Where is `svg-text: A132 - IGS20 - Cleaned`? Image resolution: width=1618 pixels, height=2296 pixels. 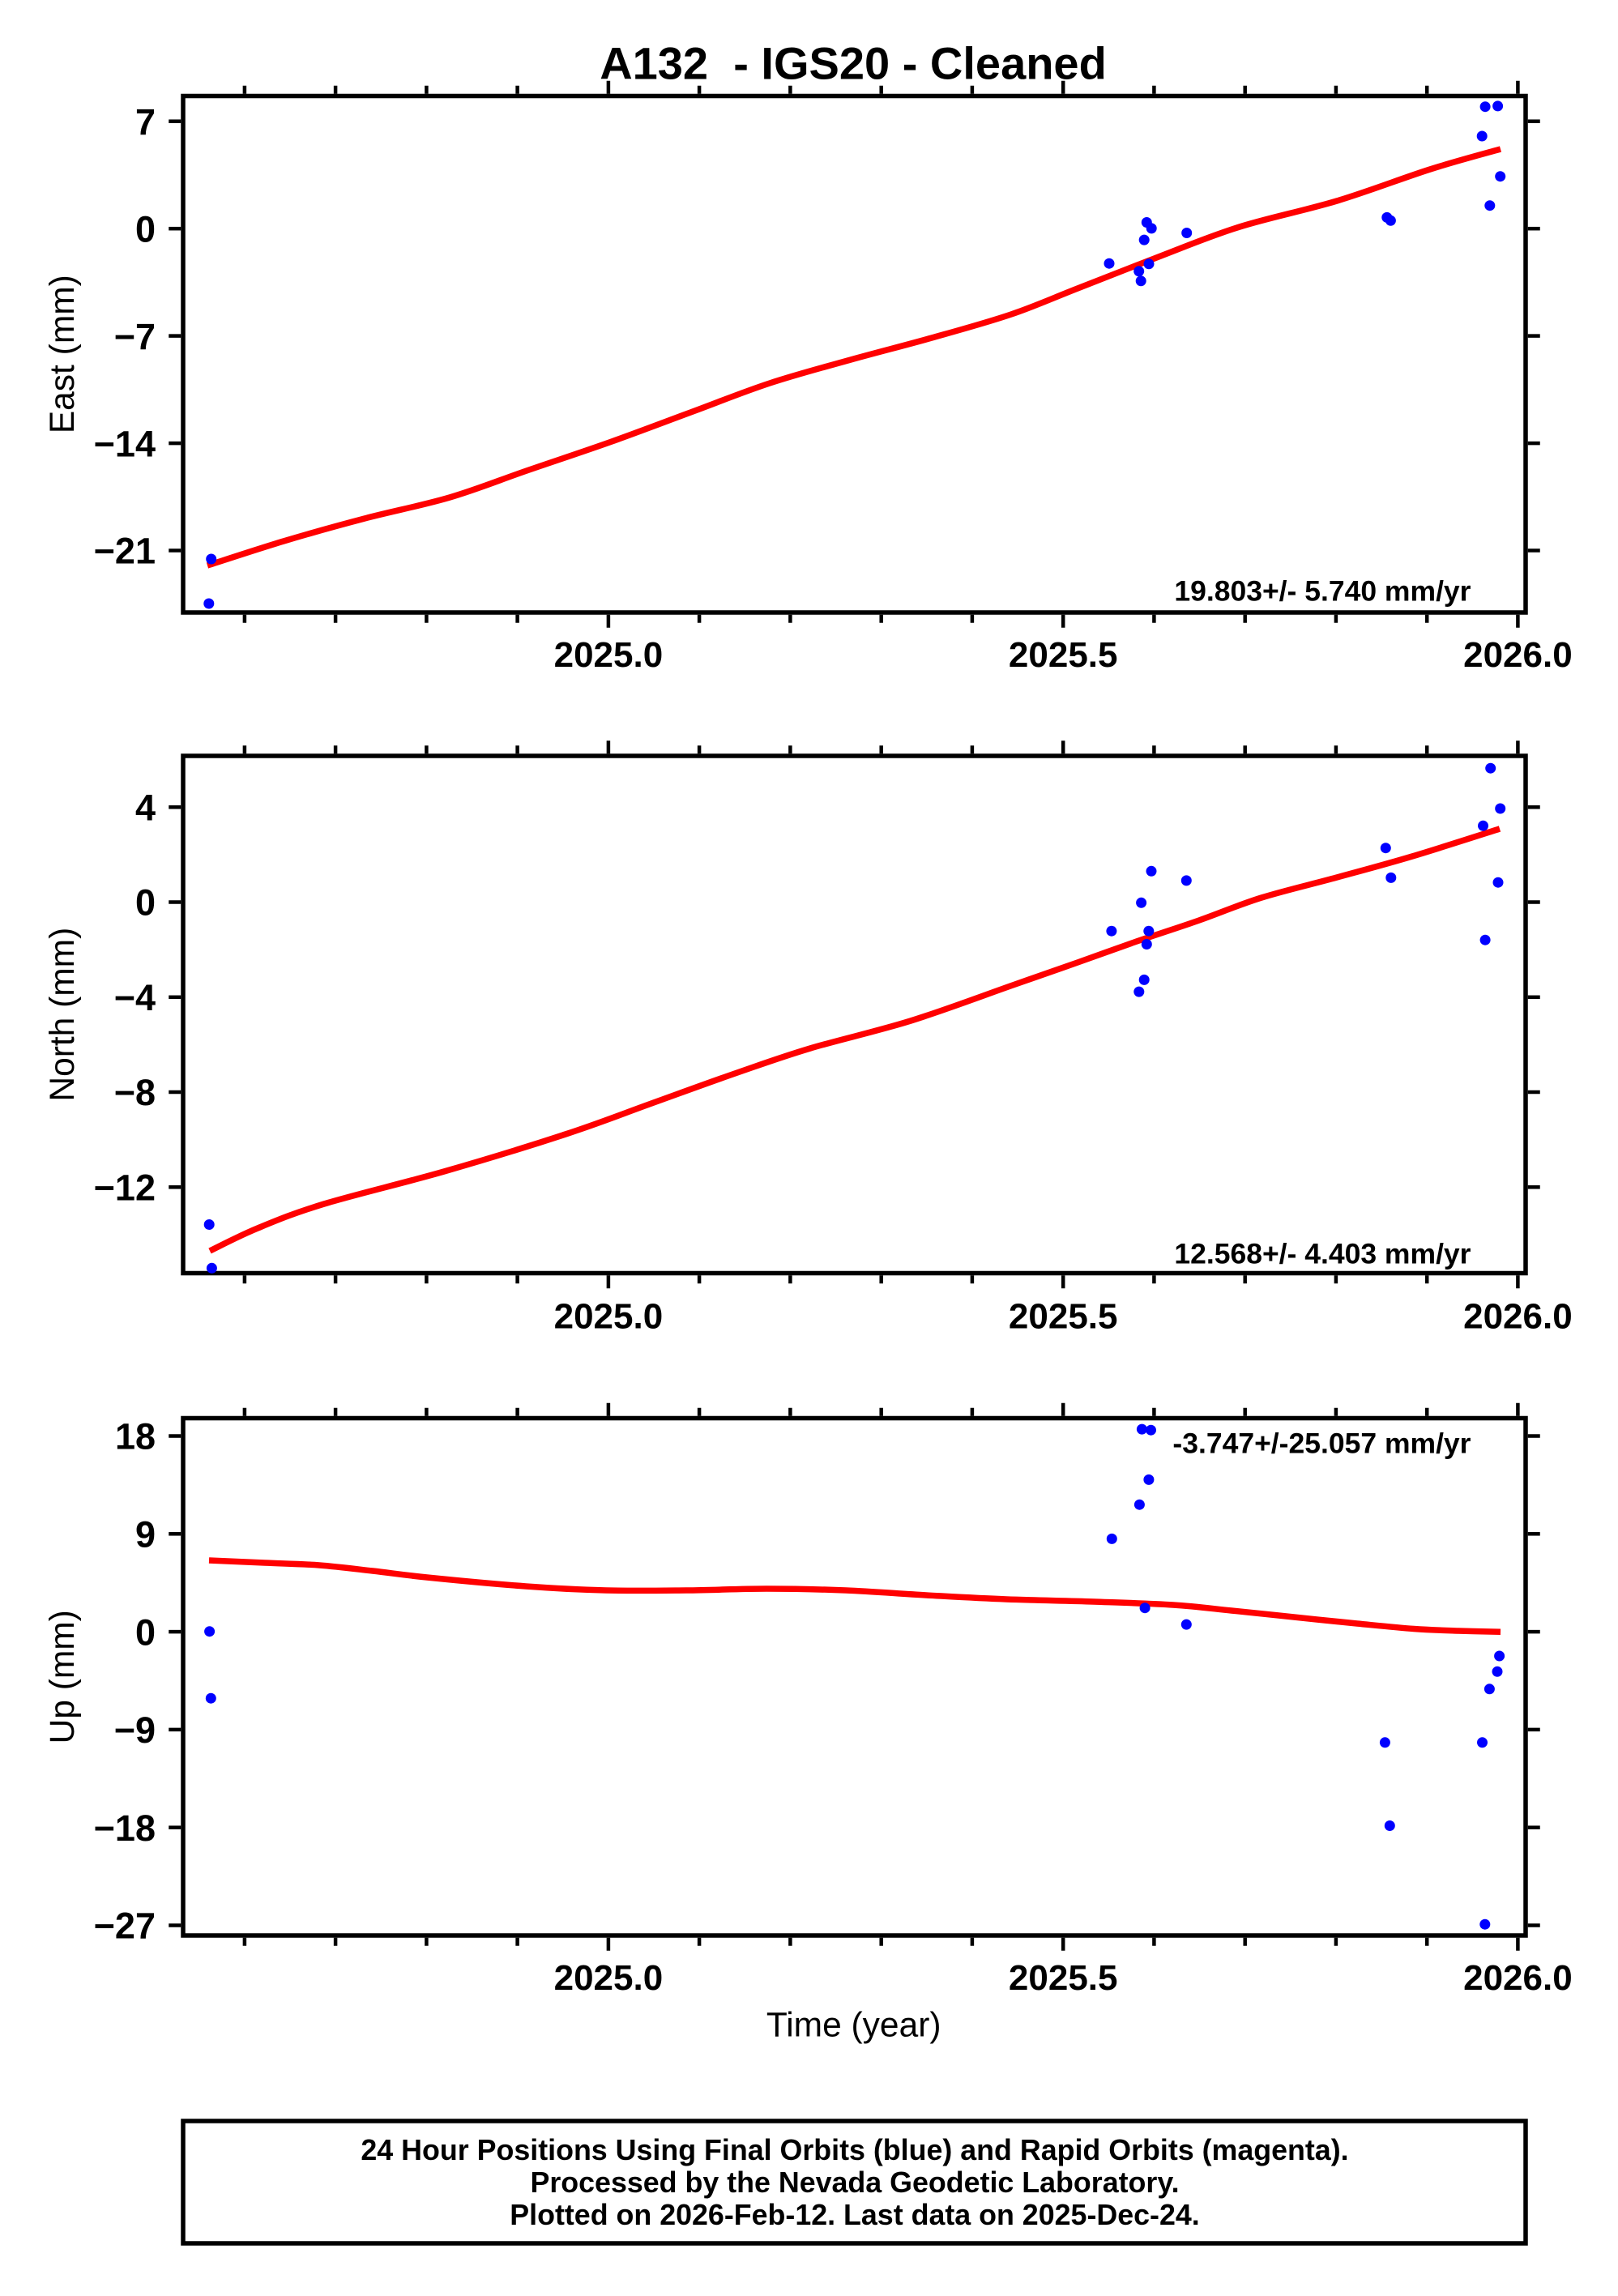 svg-text: A132 - IGS20 - Cleaned is located at coordinates (854, 64).